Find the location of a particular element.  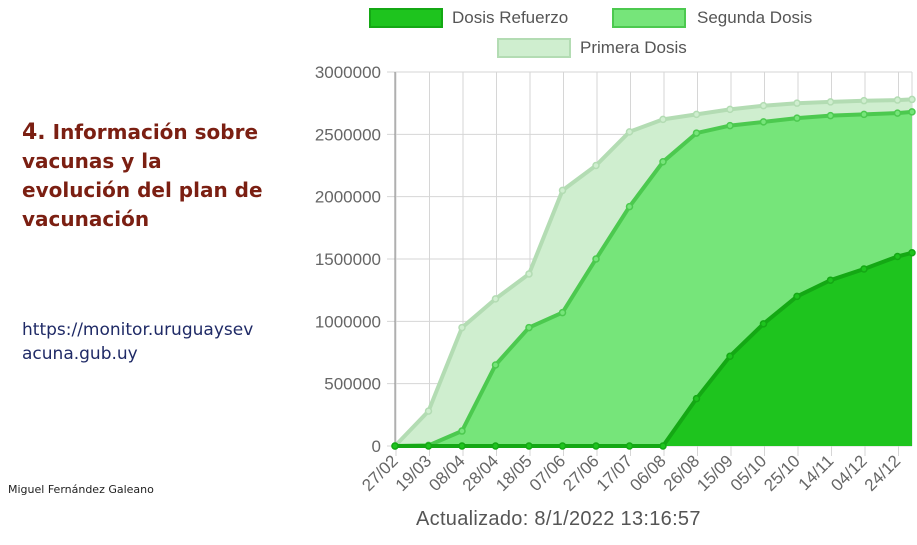

heading-number: 4. is located at coordinates (34, 132).